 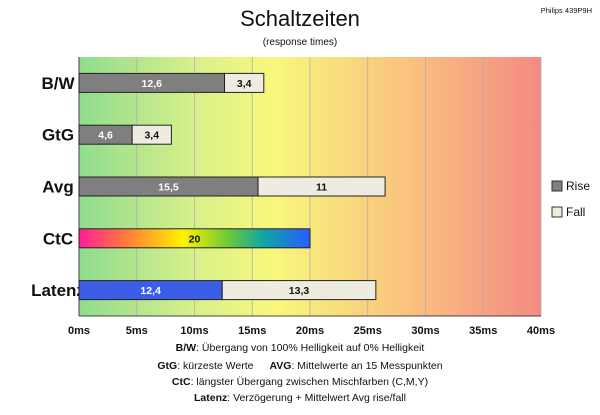 I want to click on x-tick-label: 20ms, so click(x=310, y=331).